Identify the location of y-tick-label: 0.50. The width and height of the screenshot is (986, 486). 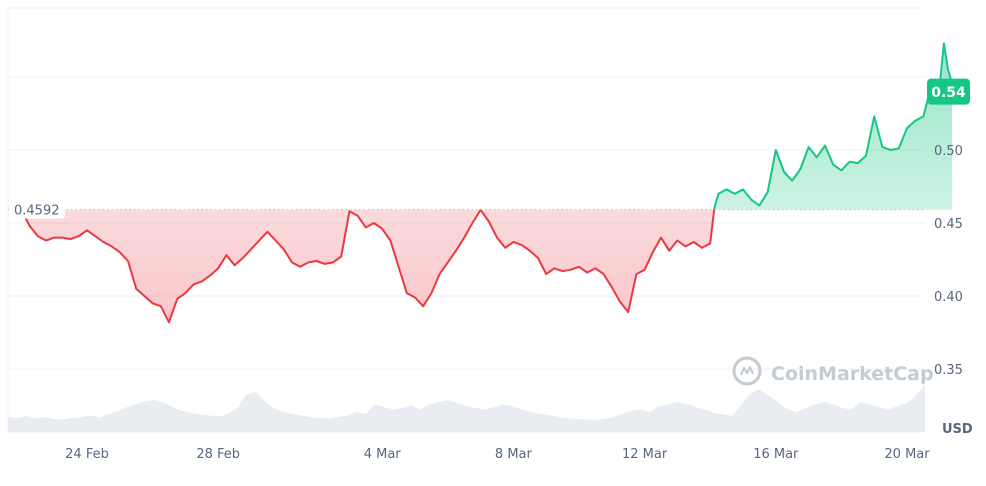
(948, 151).